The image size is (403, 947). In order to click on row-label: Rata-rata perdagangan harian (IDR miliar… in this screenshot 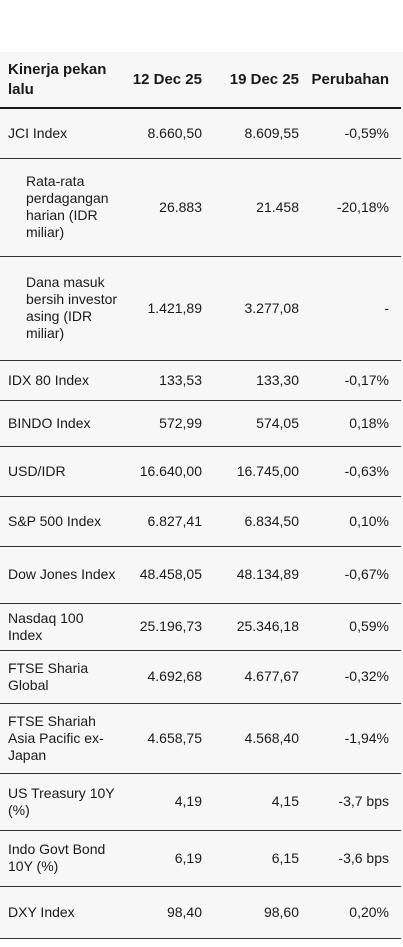, I will do `click(60, 207)`.